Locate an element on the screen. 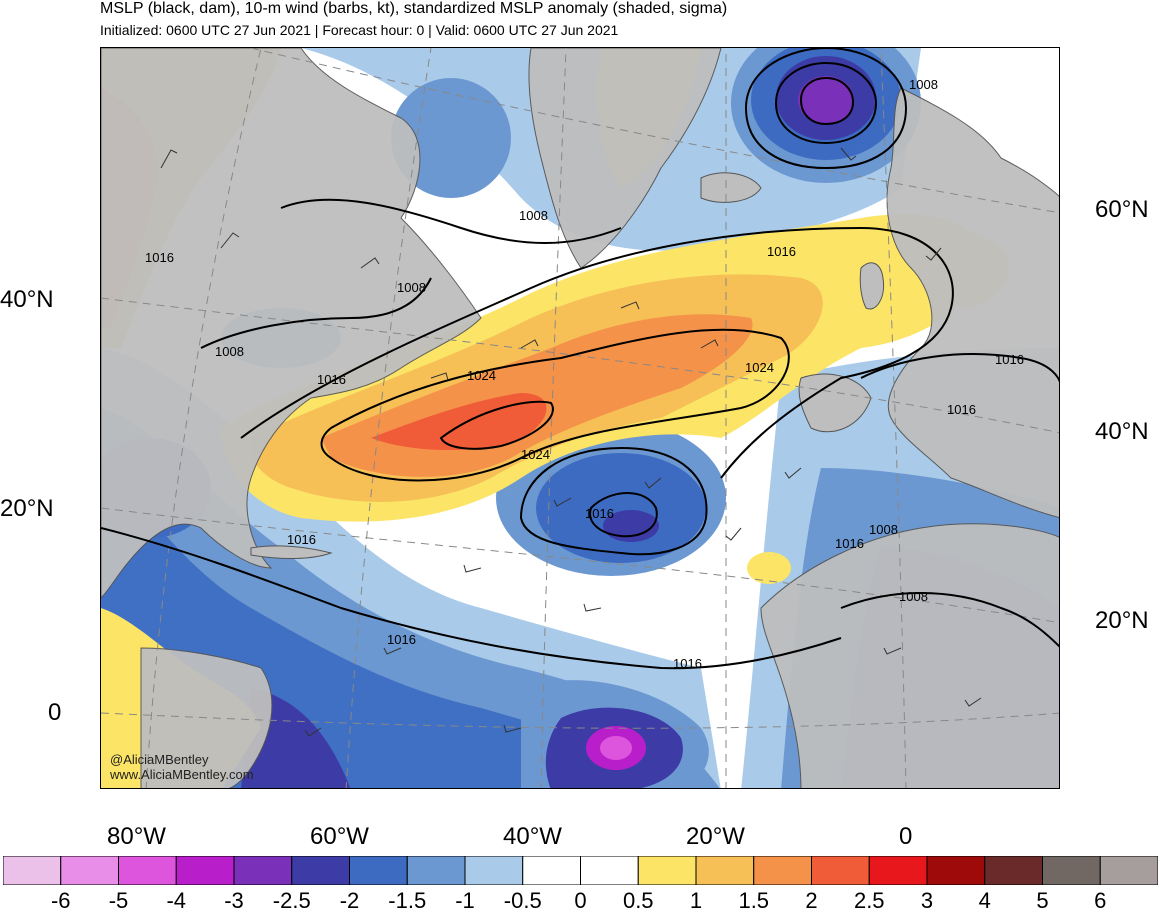  colorbar-tick-label: 0 is located at coordinates (580, 900).